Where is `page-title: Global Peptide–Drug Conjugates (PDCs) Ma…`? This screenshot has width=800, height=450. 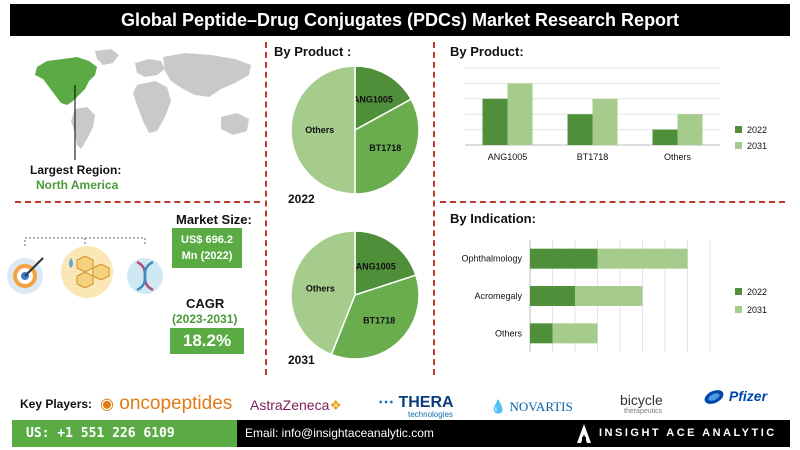 page-title: Global Peptide–Drug Conjugates (PDCs) Ma… is located at coordinates (400, 20).